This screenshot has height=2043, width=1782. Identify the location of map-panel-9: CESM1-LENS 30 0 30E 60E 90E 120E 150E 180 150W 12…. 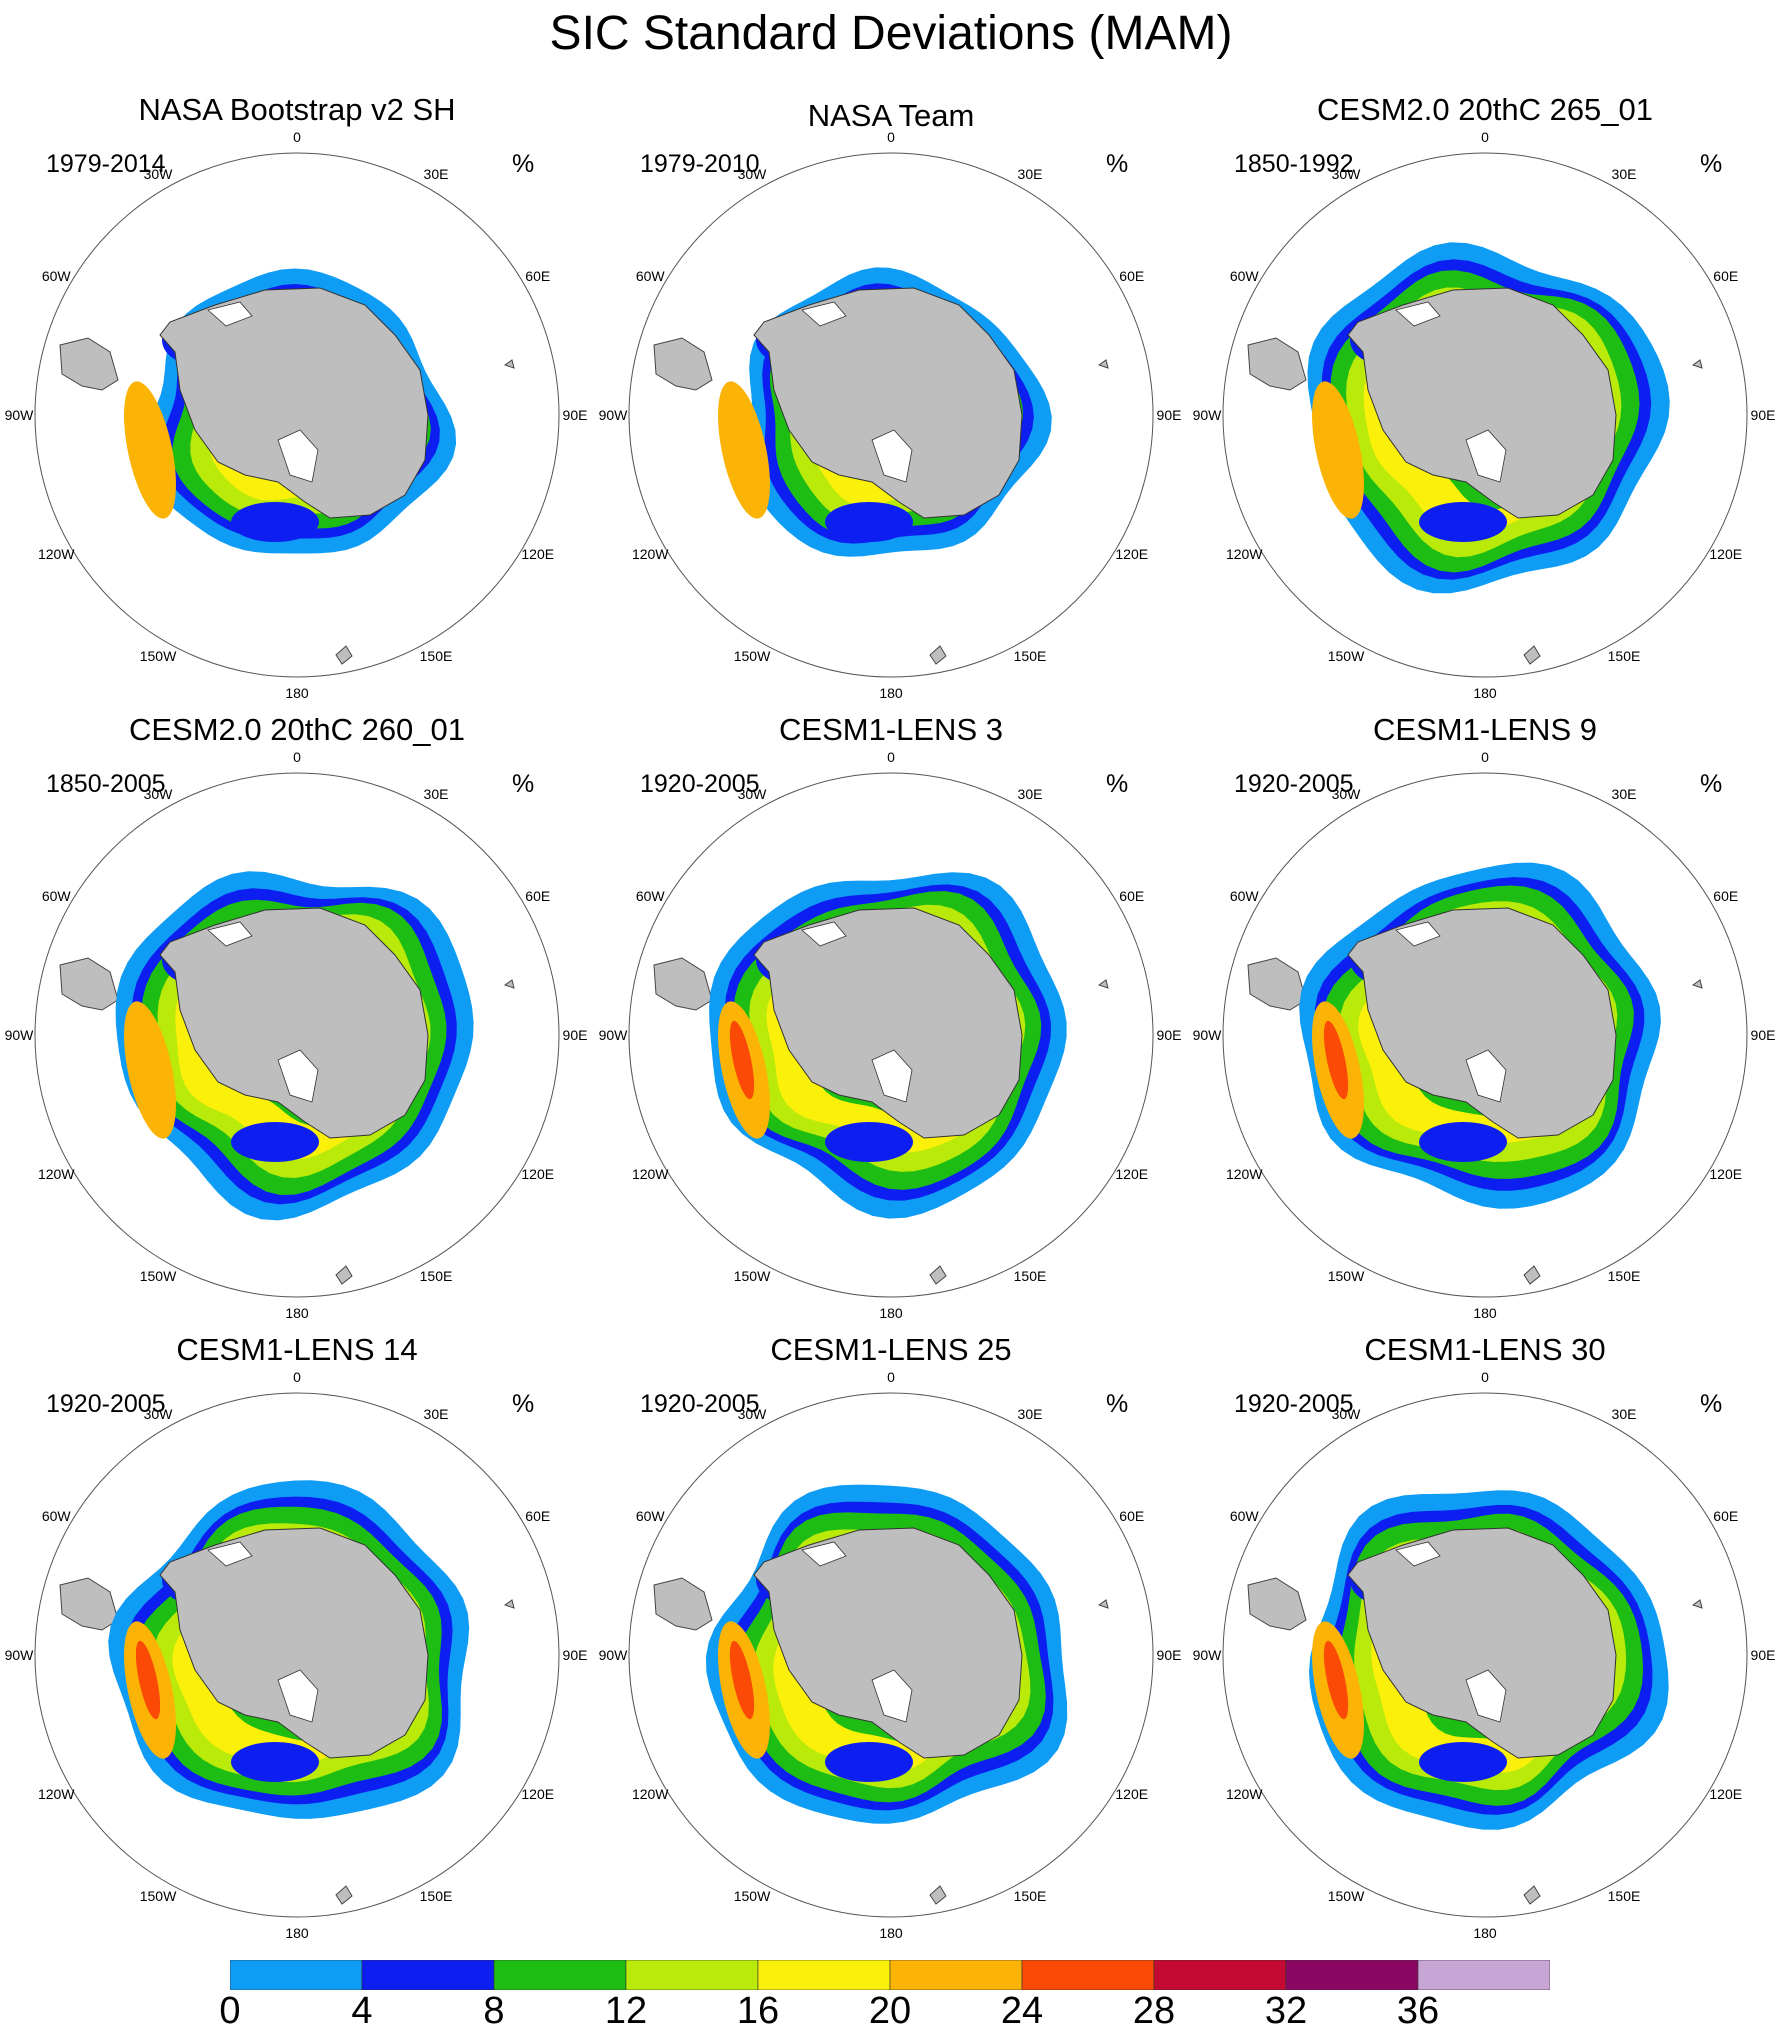
(1485, 1590).